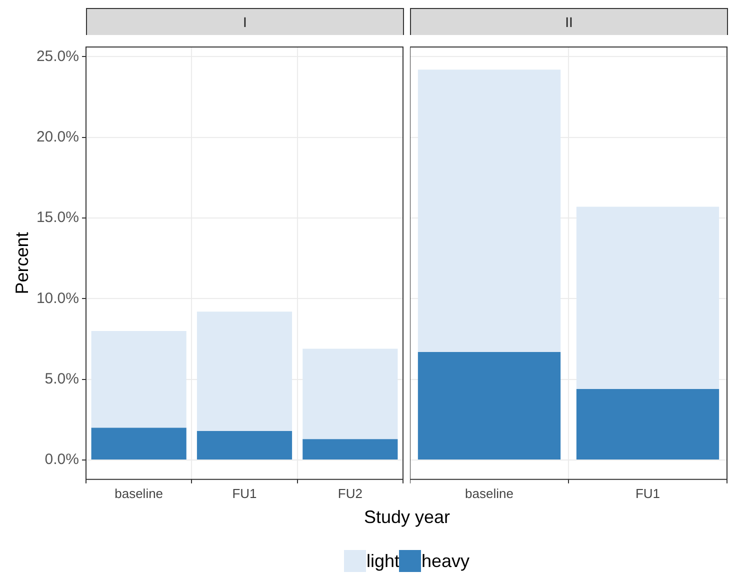  What do you see at coordinates (57, 56) in the screenshot?
I see `y-tick-label: 25.0%` at bounding box center [57, 56].